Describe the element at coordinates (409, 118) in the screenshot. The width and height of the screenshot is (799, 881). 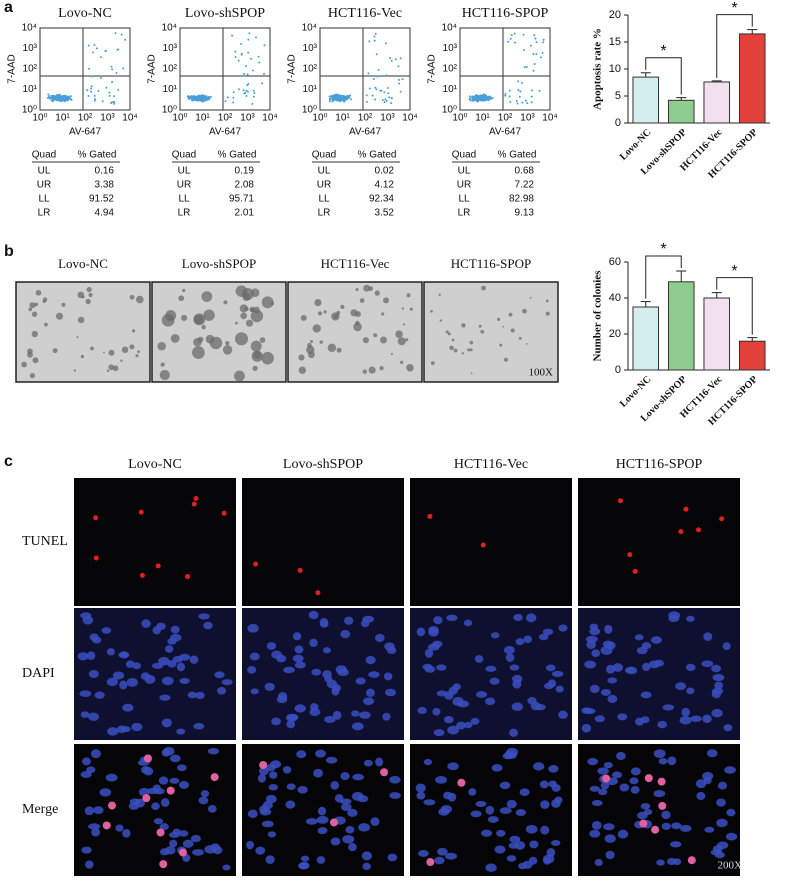
I see `x-tick-label: 10⁴` at that location.